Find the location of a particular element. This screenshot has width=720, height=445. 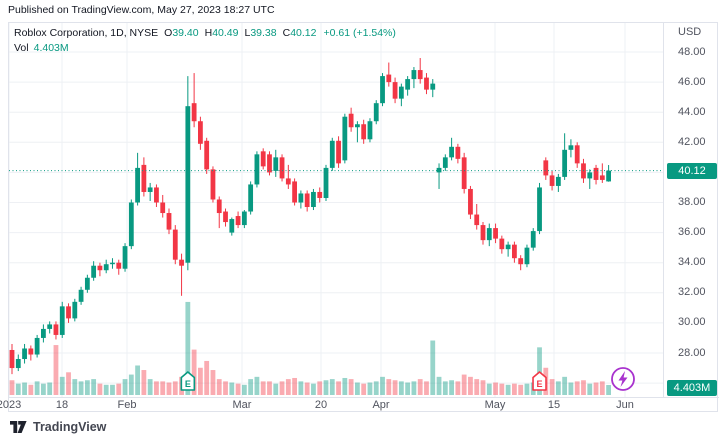

price-tick-label: 42.00 is located at coordinates (692, 141).